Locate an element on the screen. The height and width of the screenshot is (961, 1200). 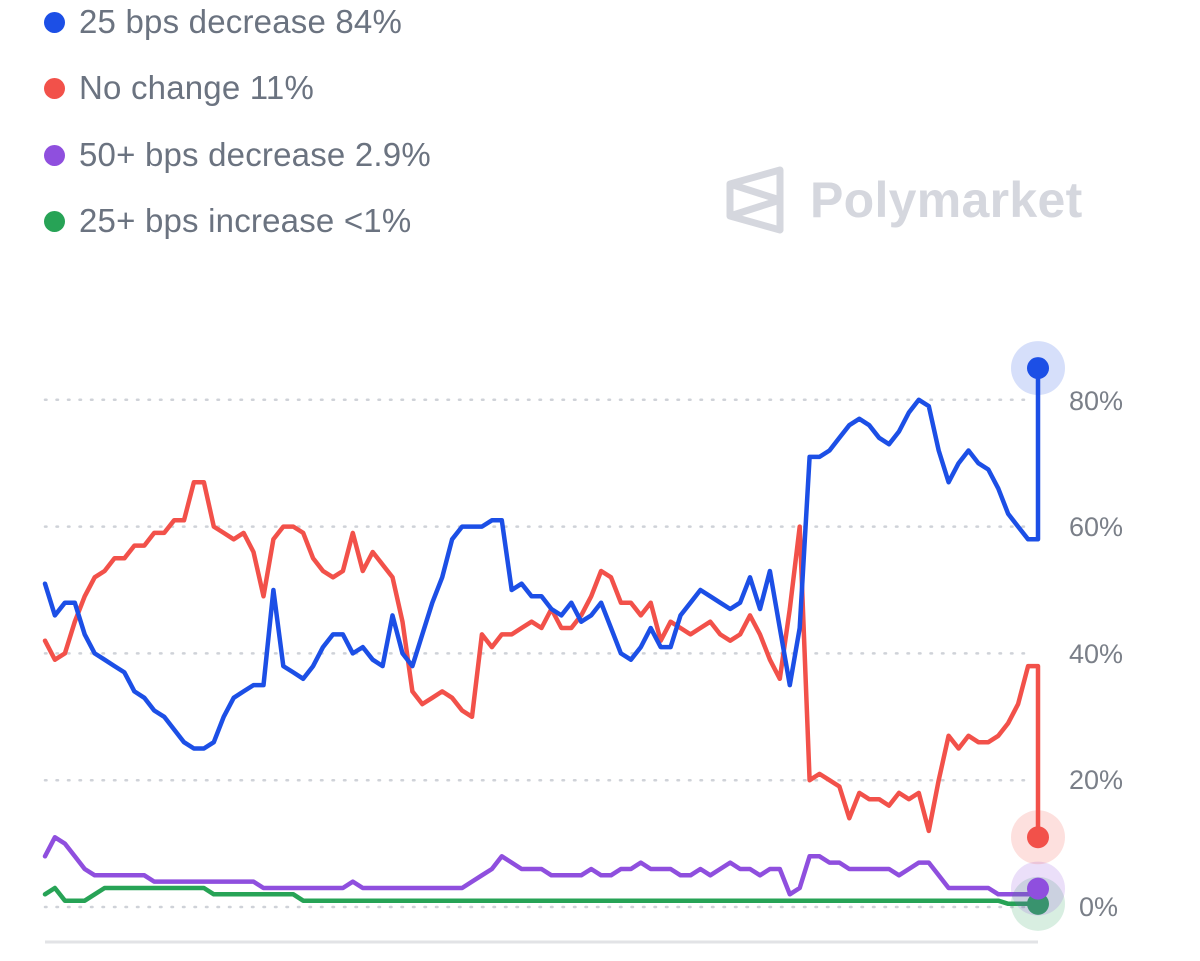
y-tick-20: 20% is located at coordinates (1096, 780).